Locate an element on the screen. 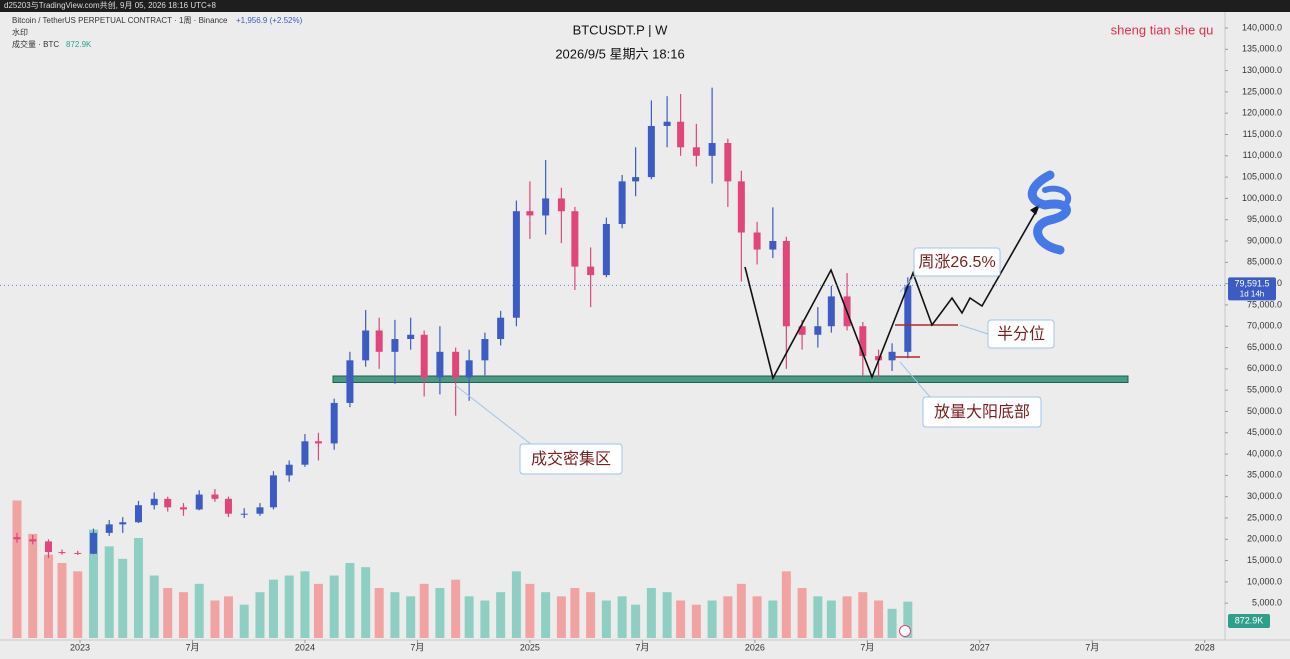  y-tick-label: 10,000.0 is located at coordinates (1264, 581).